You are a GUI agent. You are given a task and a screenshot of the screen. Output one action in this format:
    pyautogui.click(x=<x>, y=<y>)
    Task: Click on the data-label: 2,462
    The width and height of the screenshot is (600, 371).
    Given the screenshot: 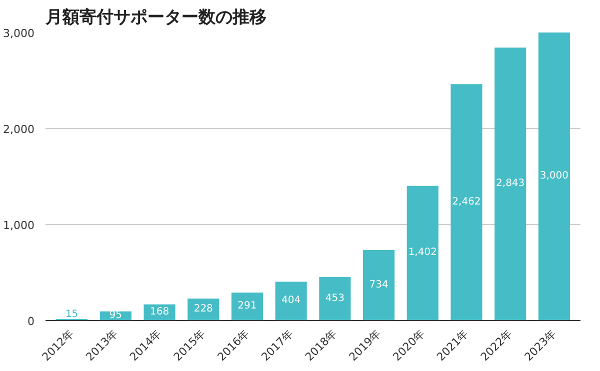 What is the action you would take?
    pyautogui.click(x=466, y=202)
    